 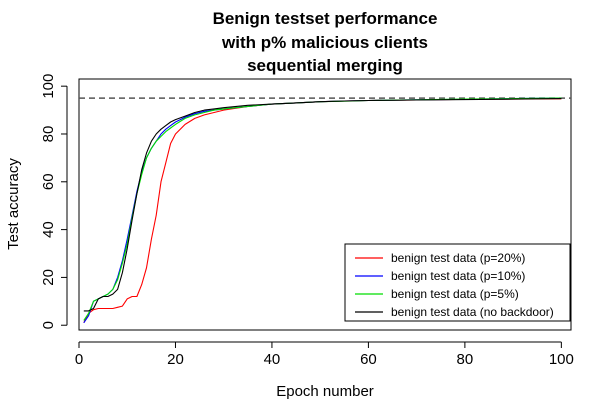 What do you see at coordinates (48, 229) in the screenshot?
I see `y-tick-label-40: 40` at bounding box center [48, 229].